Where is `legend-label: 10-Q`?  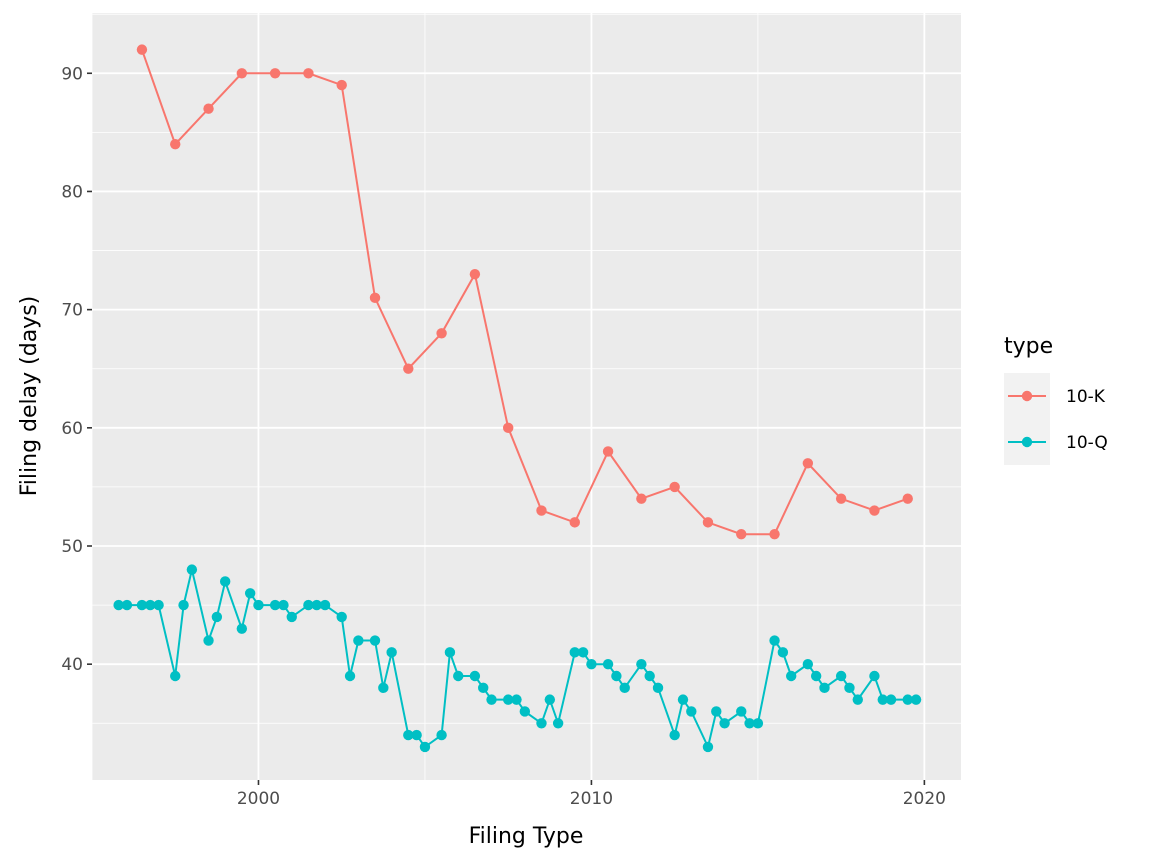 legend-label: 10-Q is located at coordinates (1087, 443).